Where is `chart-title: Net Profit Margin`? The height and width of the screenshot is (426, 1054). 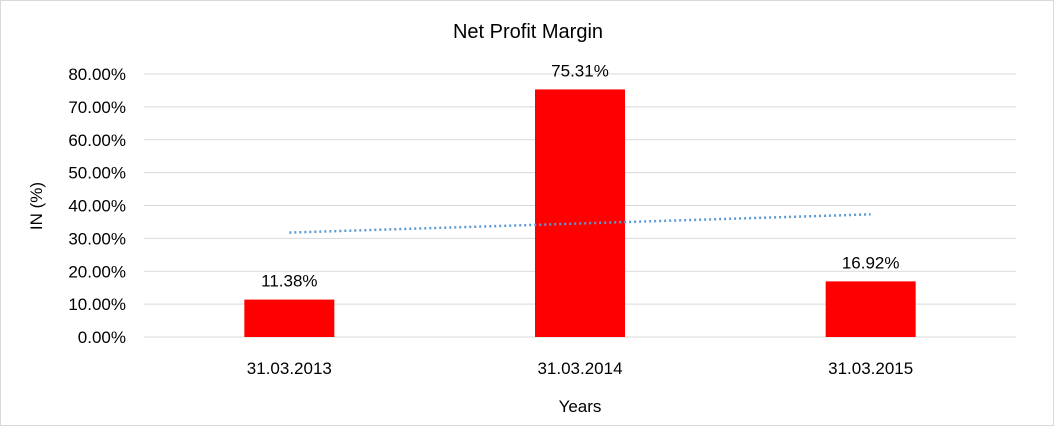 chart-title: Net Profit Margin is located at coordinates (528, 32).